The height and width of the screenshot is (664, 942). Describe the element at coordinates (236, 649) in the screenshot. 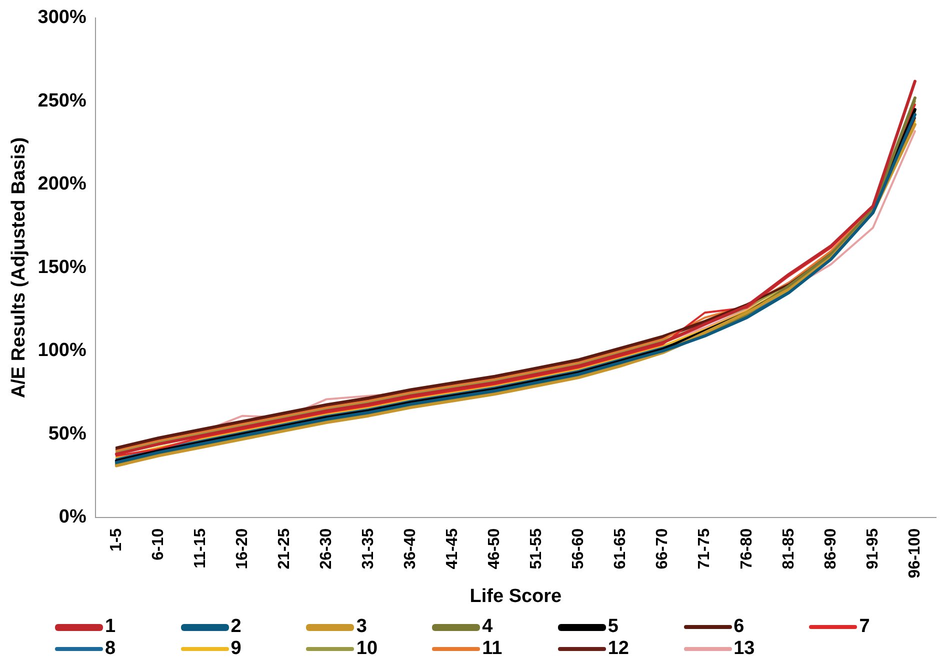

I see `legend-label: 9` at that location.